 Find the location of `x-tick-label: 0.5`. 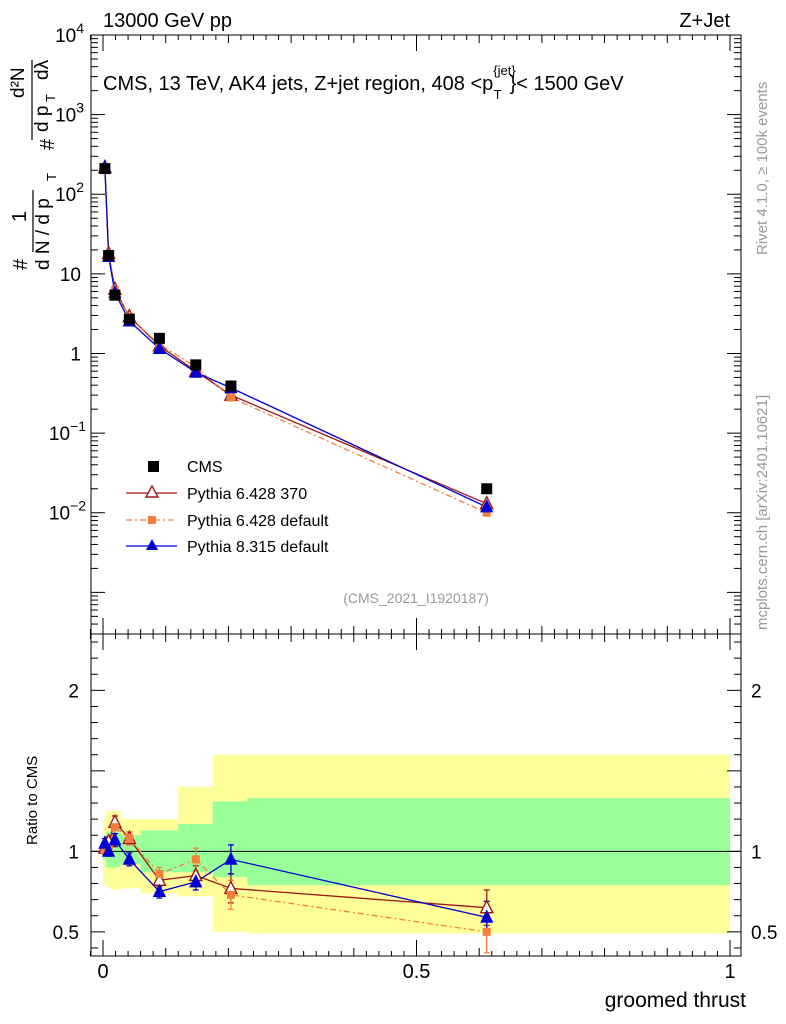

x-tick-label: 0.5 is located at coordinates (417, 972).